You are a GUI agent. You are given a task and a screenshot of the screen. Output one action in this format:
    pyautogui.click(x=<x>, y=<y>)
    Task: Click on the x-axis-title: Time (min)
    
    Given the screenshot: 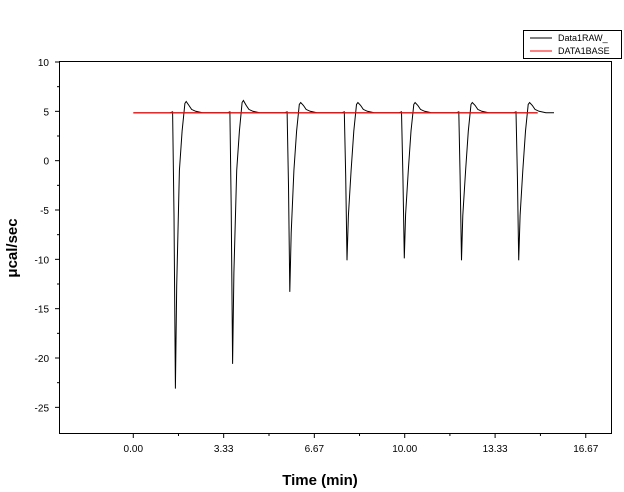 What is the action you would take?
    pyautogui.click(x=320, y=480)
    